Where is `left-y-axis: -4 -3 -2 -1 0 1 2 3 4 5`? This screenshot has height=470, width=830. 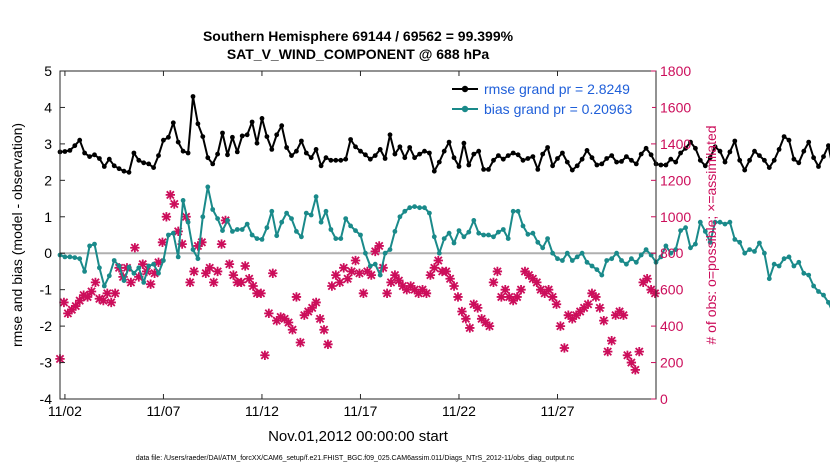
left-y-axis: -4 -3 -2 -1 0 1 2 3 4 5 is located at coordinates (52, 235).